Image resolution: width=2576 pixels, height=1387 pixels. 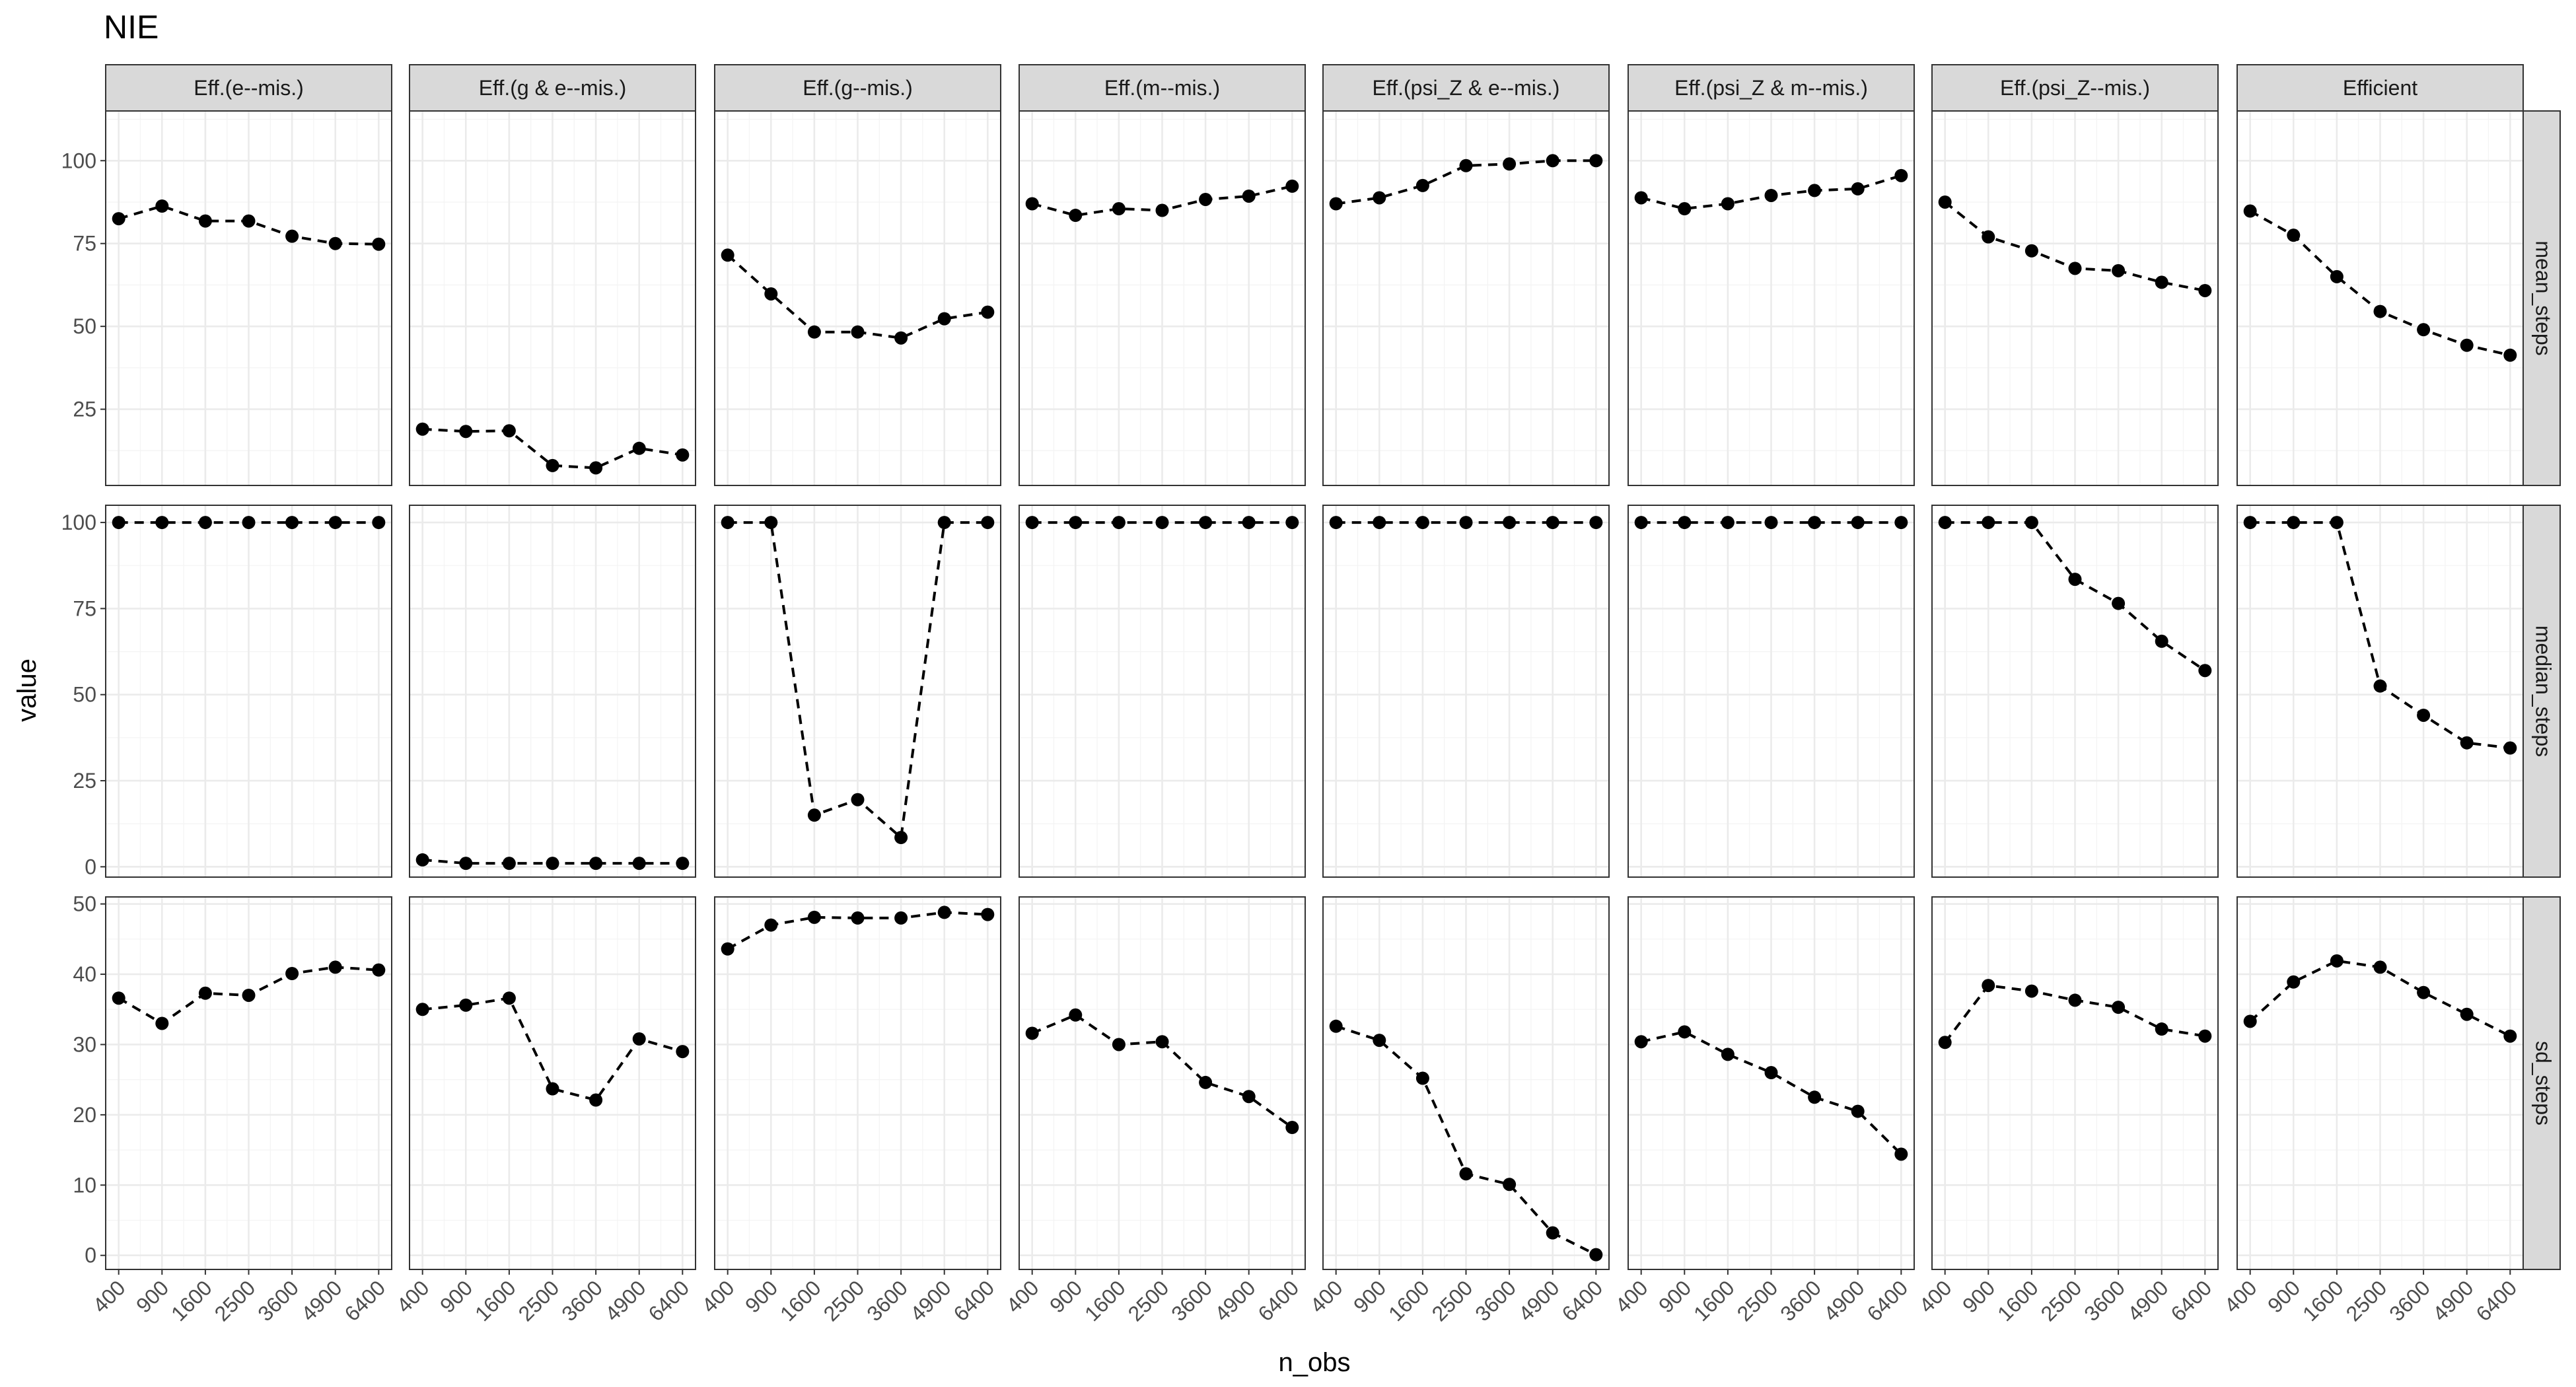 I want to click on facet-strip-label: Eff.(psi_Z--mis.), so click(x=2075, y=88).